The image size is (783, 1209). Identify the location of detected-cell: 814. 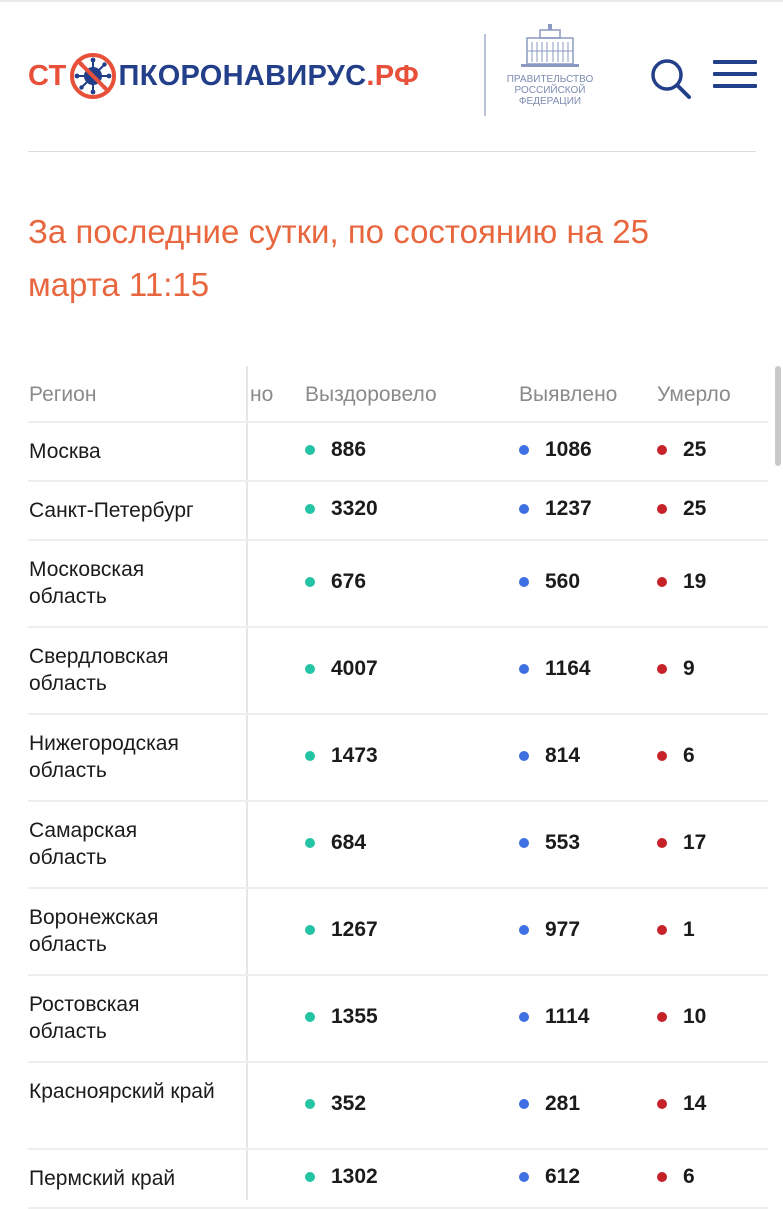
(549, 756).